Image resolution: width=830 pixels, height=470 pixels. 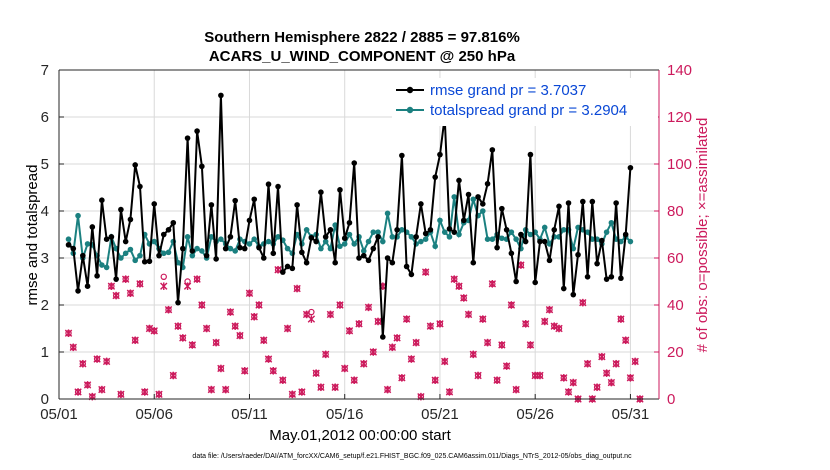 I want to click on x-axis-label: May.01,2012 00:00:00 start, so click(x=360, y=435).